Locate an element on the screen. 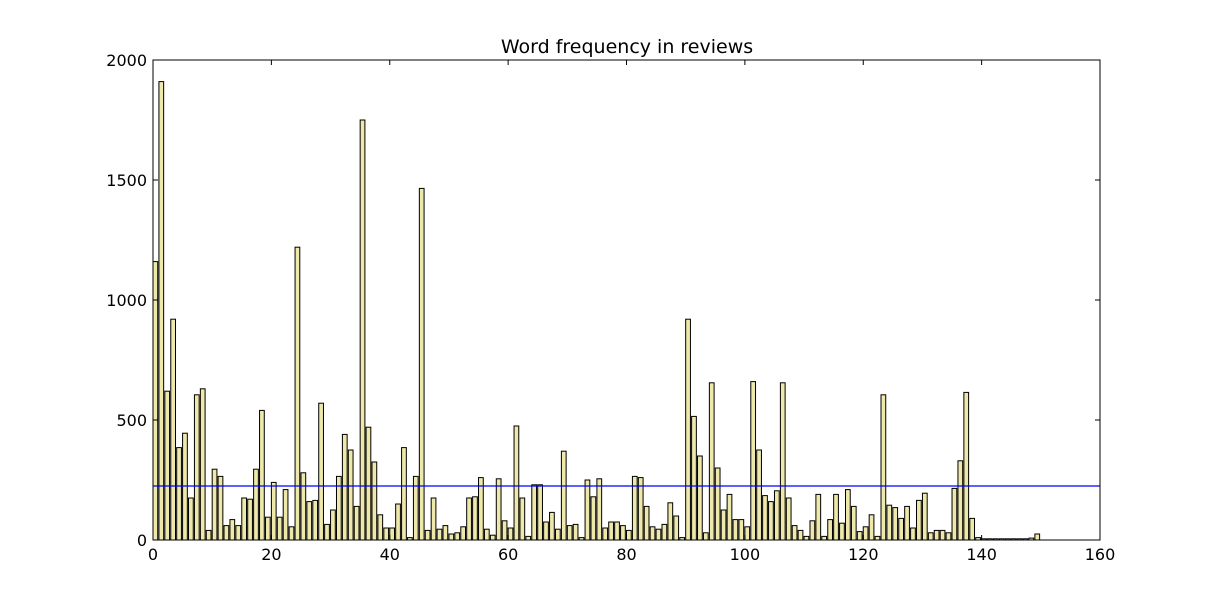  x-tick-label: 120 is located at coordinates (863, 554).